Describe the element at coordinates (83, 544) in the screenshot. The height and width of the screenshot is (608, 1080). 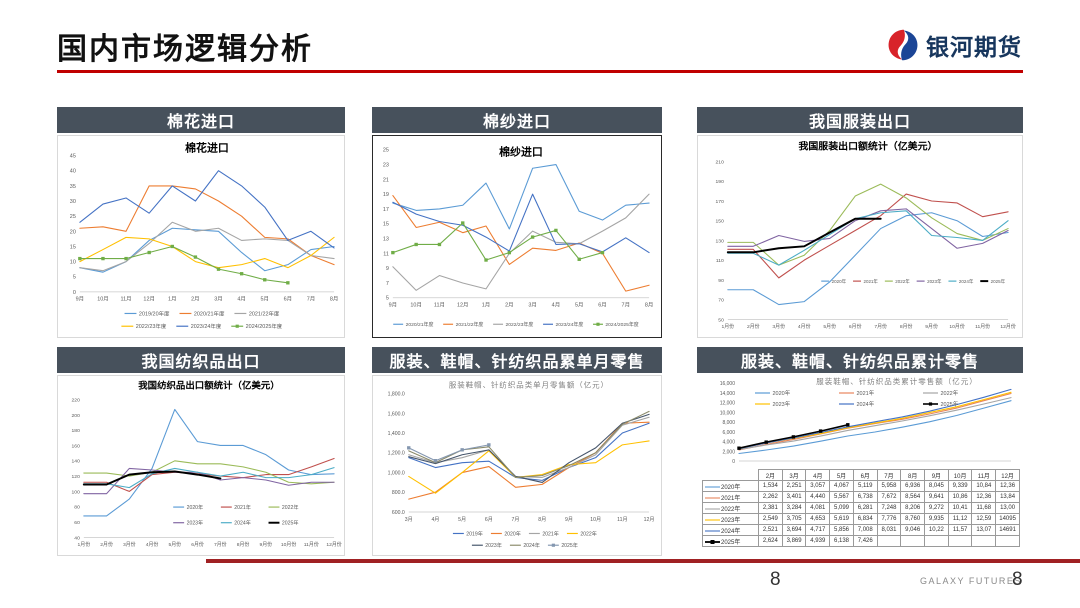
I see `svg-text: 1月份` at that location.